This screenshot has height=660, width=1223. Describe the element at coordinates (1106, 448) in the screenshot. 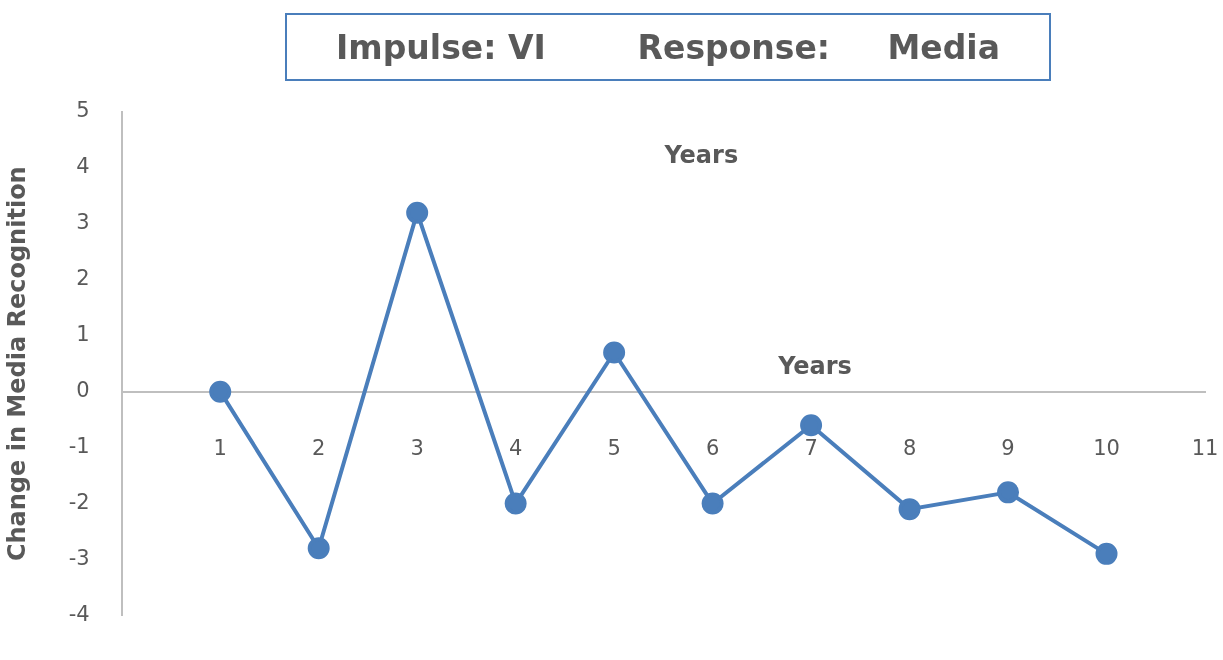

I see `x-tick-label: 10` at that location.